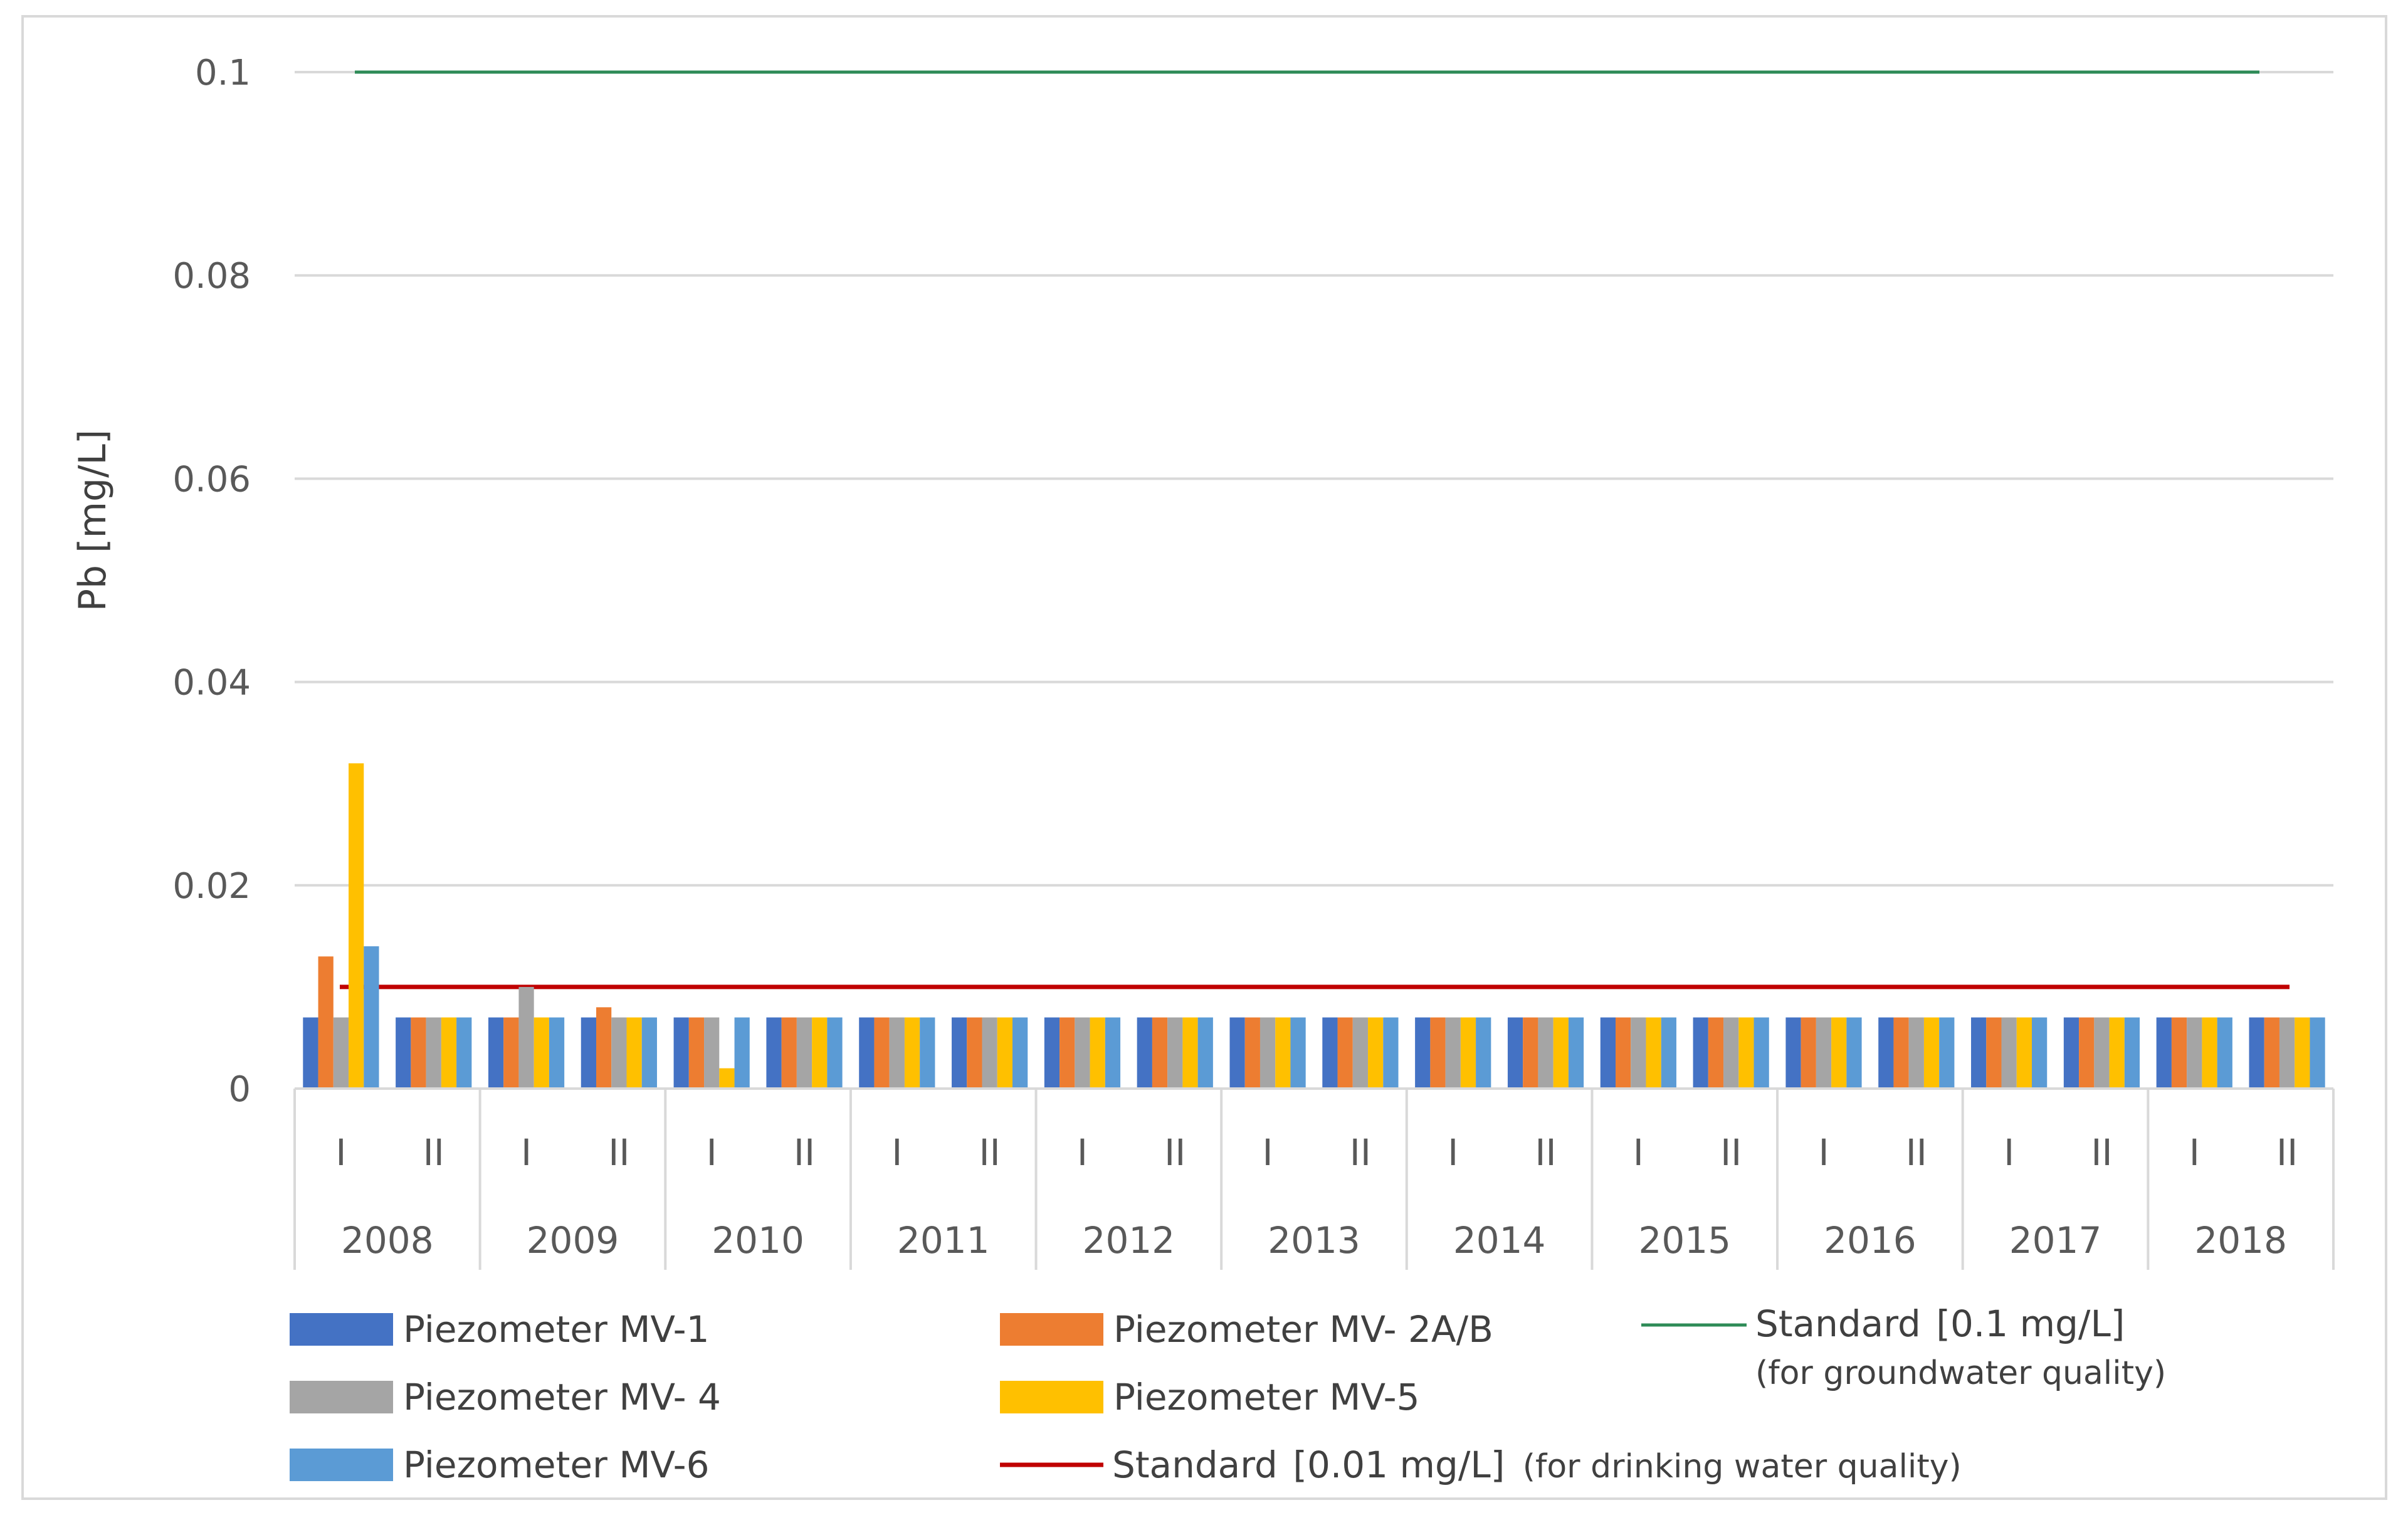 The width and height of the screenshot is (2408, 1515). Describe the element at coordinates (1932, 1053) in the screenshot. I see `bar-s3-c17` at that location.